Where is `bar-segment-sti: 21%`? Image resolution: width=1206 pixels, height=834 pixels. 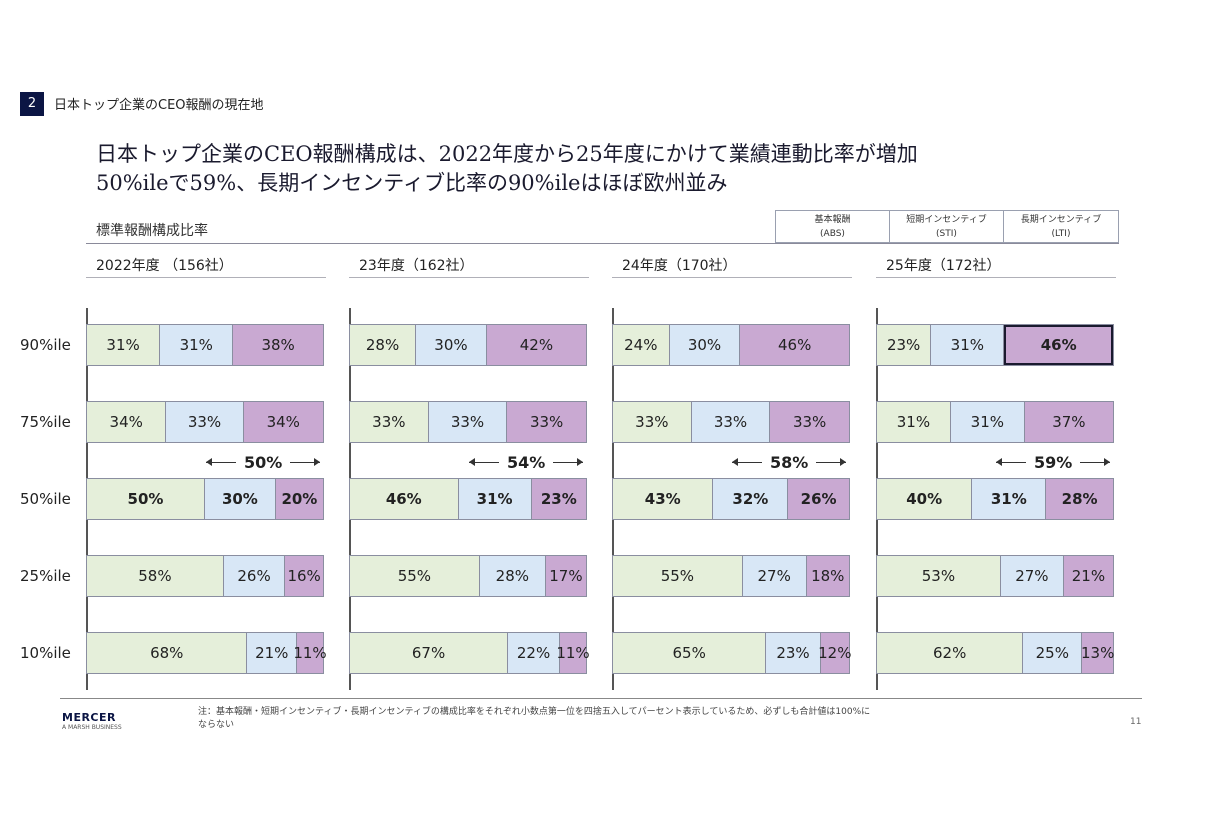
bar-segment-sti: 21% is located at coordinates (272, 653).